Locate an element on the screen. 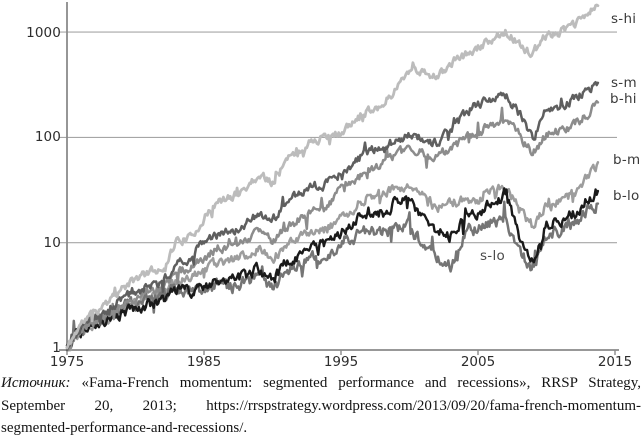  x-tick-label-2005: 2005 is located at coordinates (478, 362).